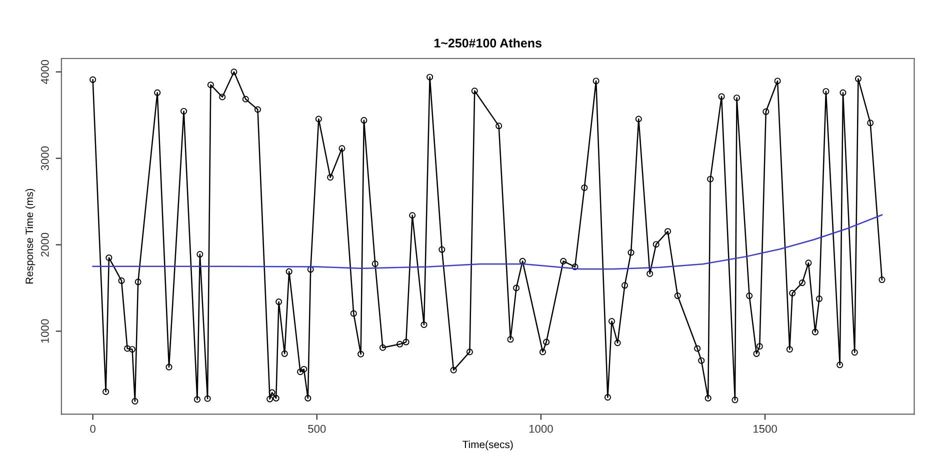 Image resolution: width=931 pixels, height=468 pixels. What do you see at coordinates (487, 445) in the screenshot?
I see `x-axis-title: Time(secs)` at bounding box center [487, 445].